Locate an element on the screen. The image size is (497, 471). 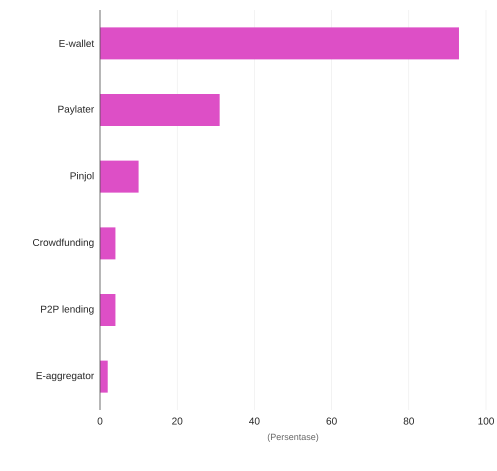
y-tick-label: Crowdfunding is located at coordinates (63, 243).